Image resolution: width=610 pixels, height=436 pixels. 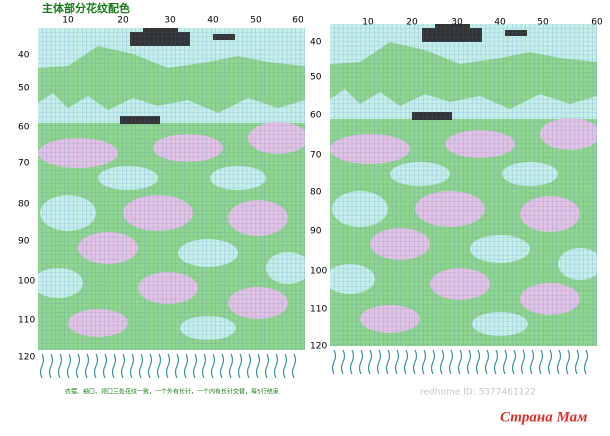 What do you see at coordinates (86, 8) in the screenshot?
I see `title: 主体部分花纹配色` at bounding box center [86, 8].